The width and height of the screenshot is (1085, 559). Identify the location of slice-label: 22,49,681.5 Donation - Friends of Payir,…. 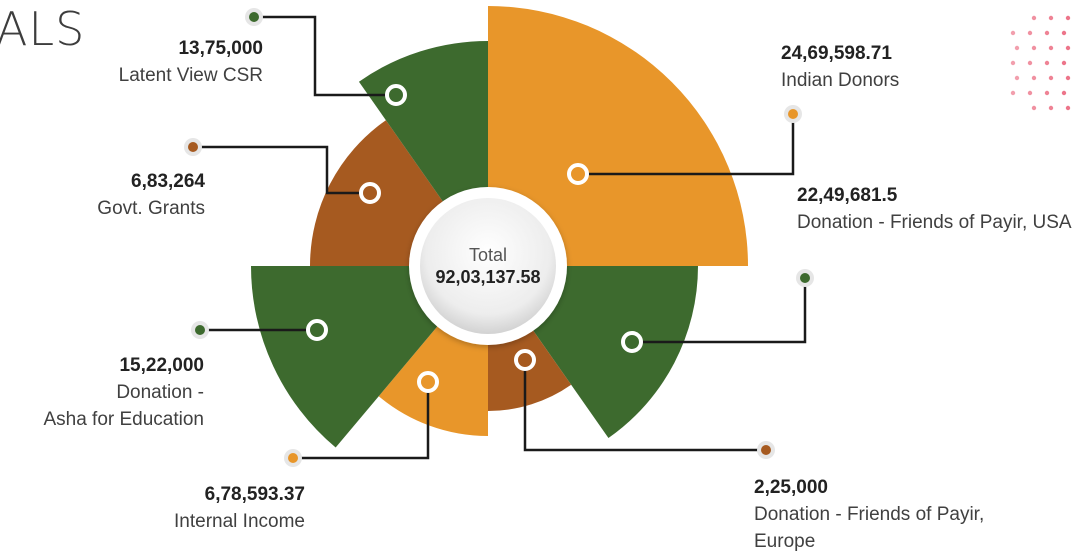
(939, 209).